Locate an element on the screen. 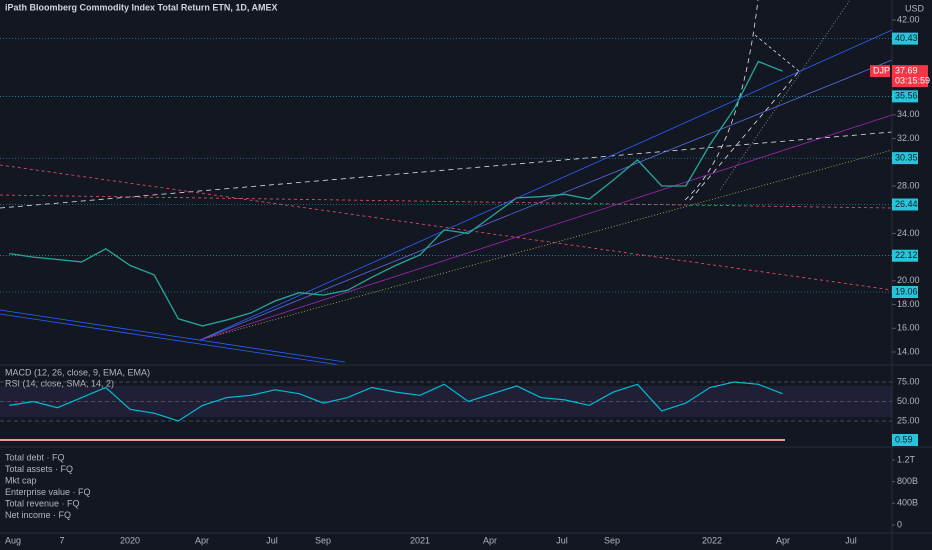 The image size is (932, 550). macd-value: 0.59 is located at coordinates (904, 439).